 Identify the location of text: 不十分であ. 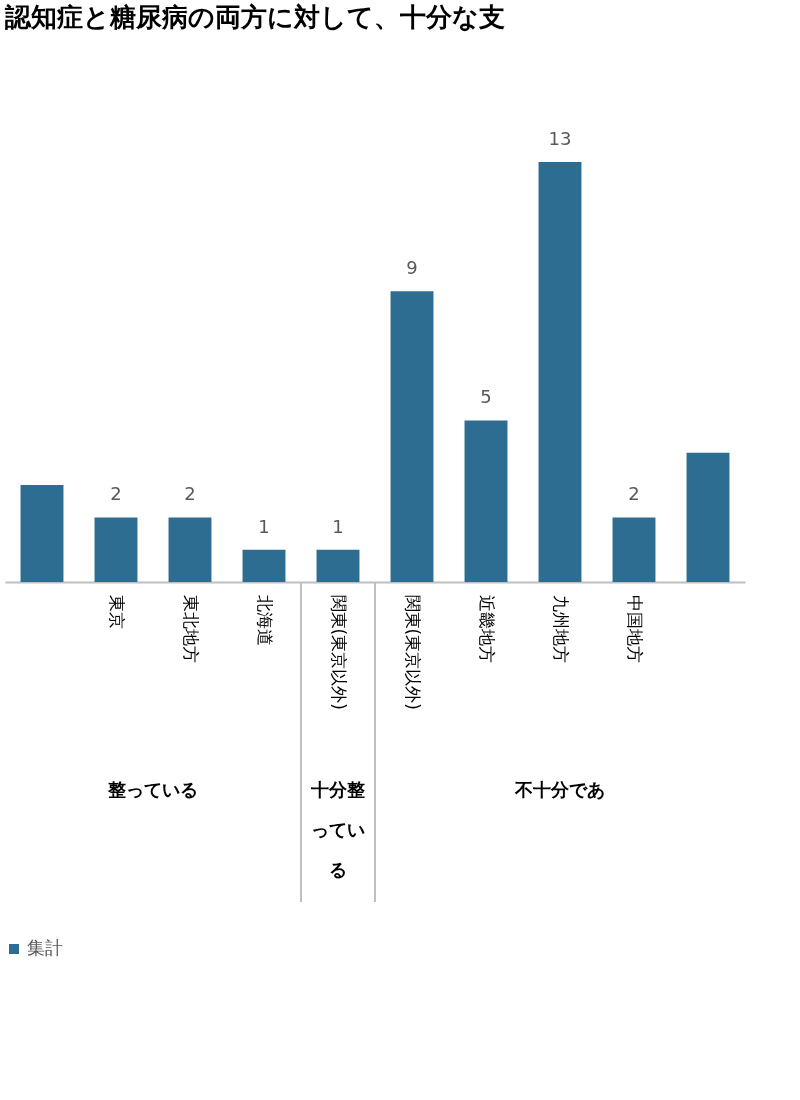
(559, 789).